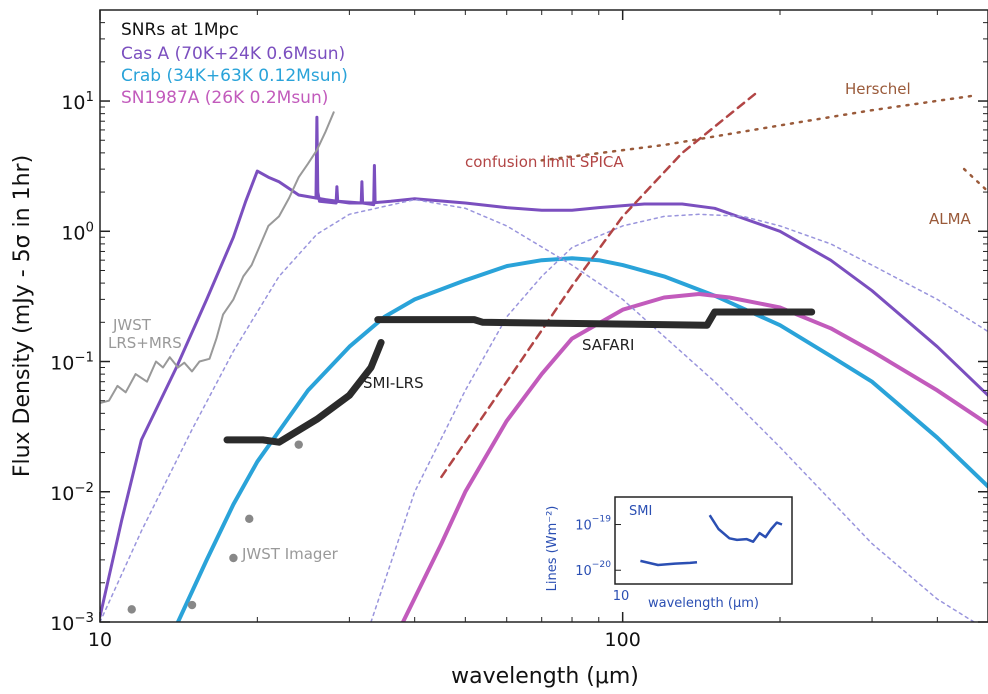  I want to click on jwst-lrs-label: LRS+MRS, so click(145, 343).